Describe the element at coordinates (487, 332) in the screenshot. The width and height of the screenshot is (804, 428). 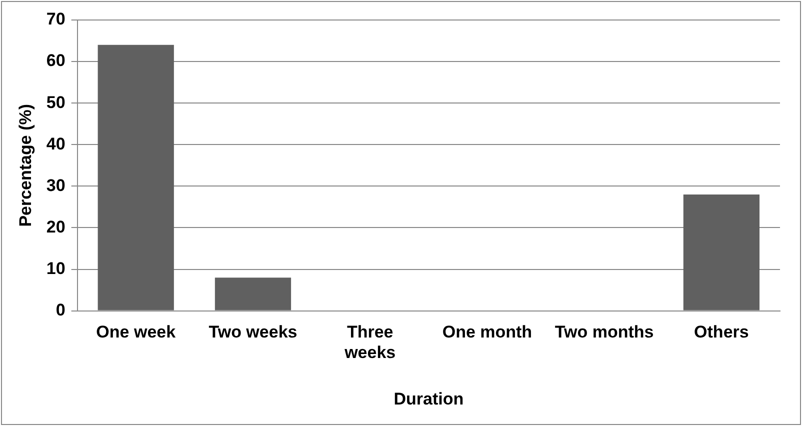
I see `x-tick-label: One month` at that location.